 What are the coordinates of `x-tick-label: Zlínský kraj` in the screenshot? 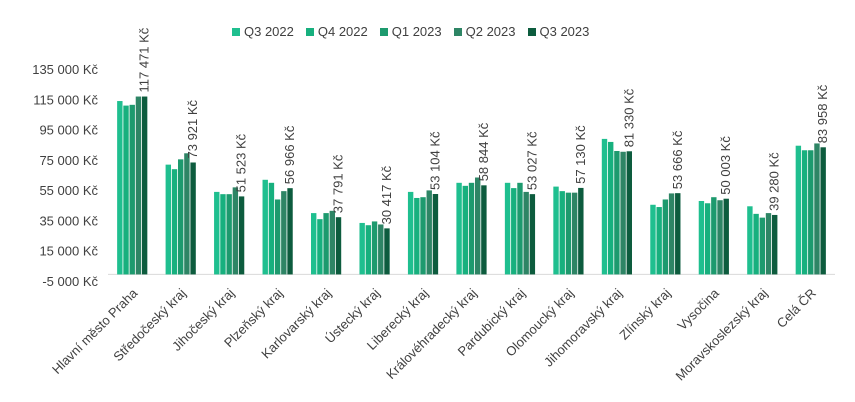 It's located at (644, 313).